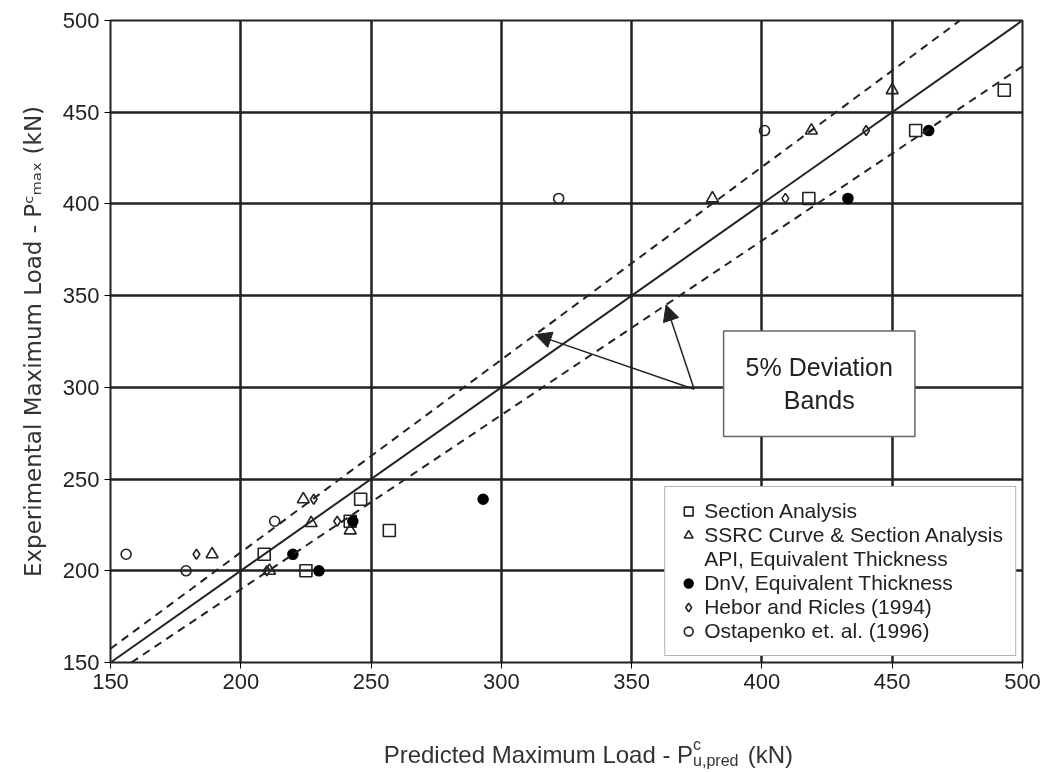 The image size is (1052, 772). What do you see at coordinates (81, 387) in the screenshot?
I see `y-tick-label: 300` at bounding box center [81, 387].